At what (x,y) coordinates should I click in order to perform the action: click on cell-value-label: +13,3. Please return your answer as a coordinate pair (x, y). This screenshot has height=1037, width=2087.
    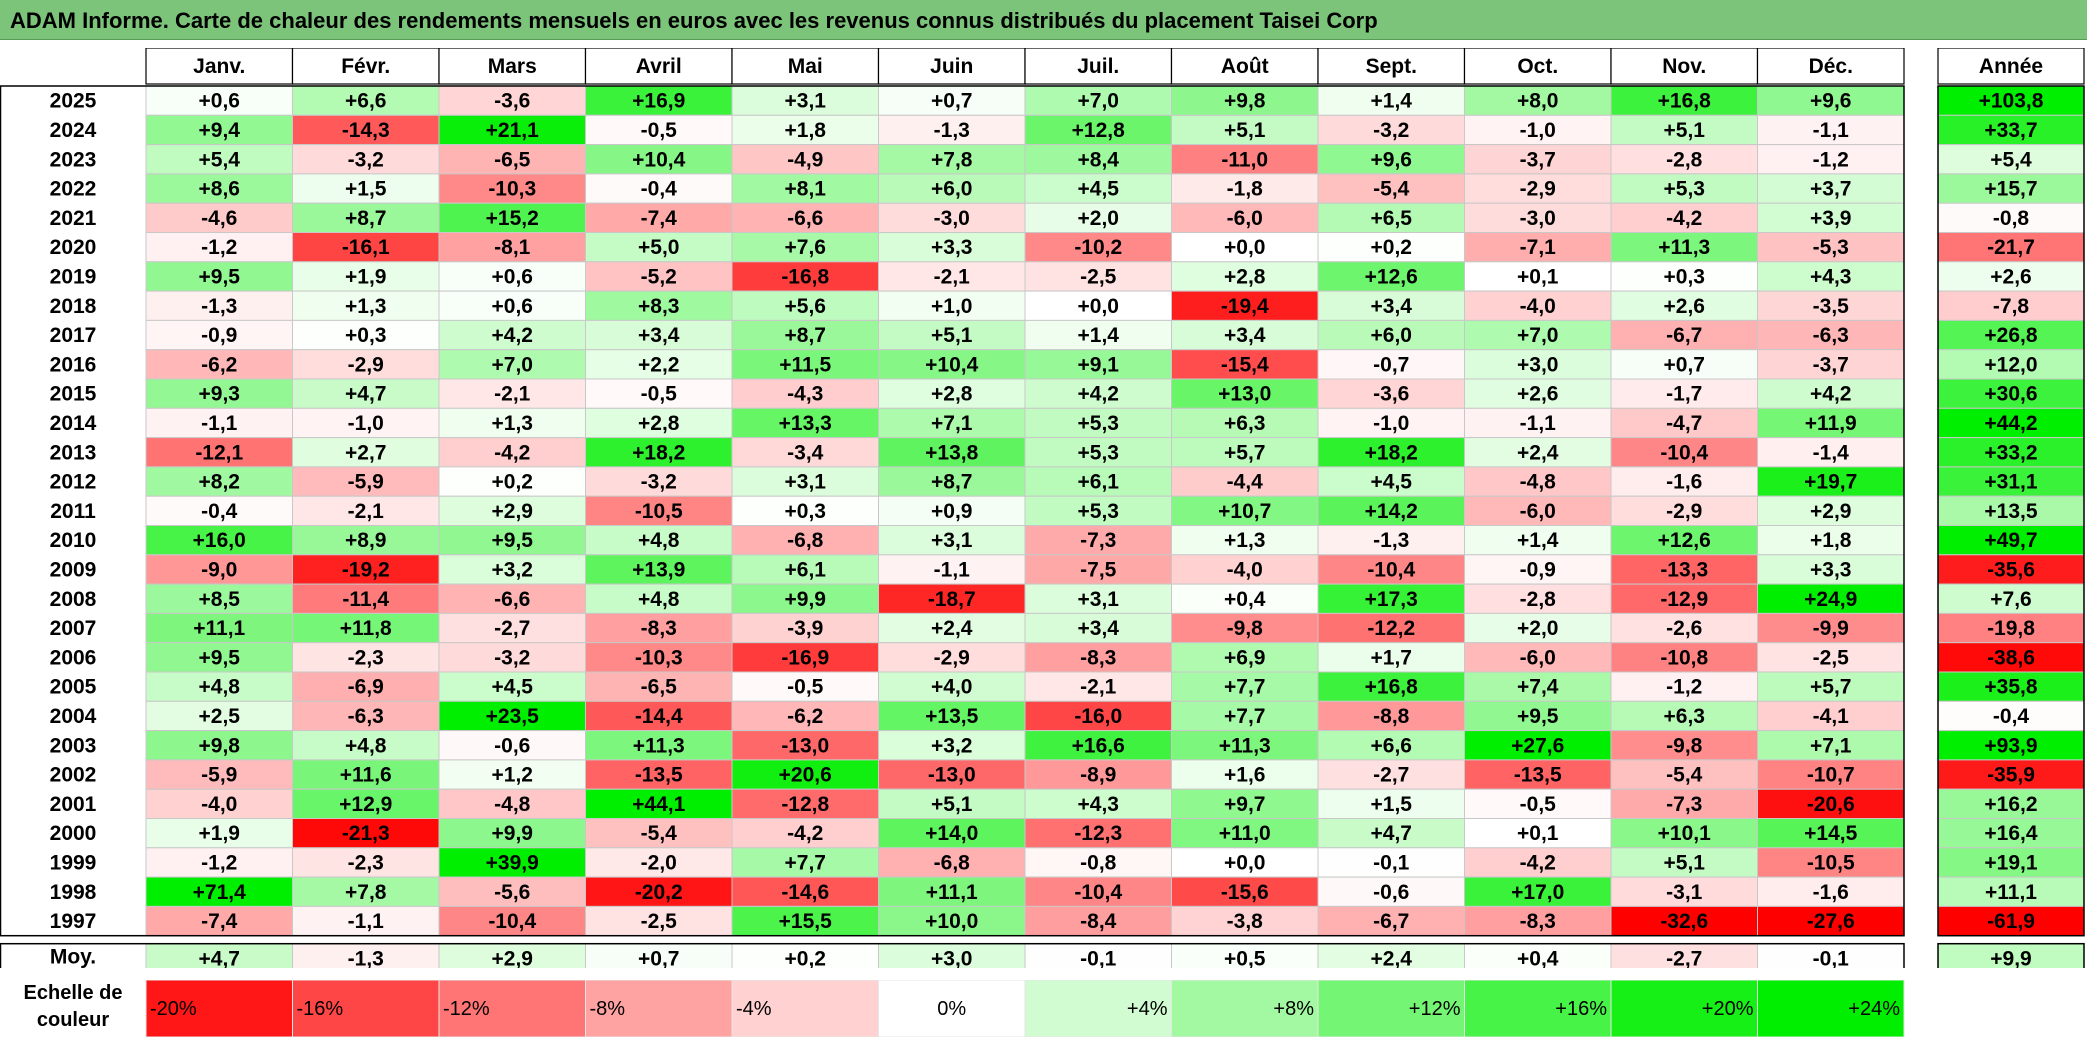
    Looking at the image, I should click on (805, 423).